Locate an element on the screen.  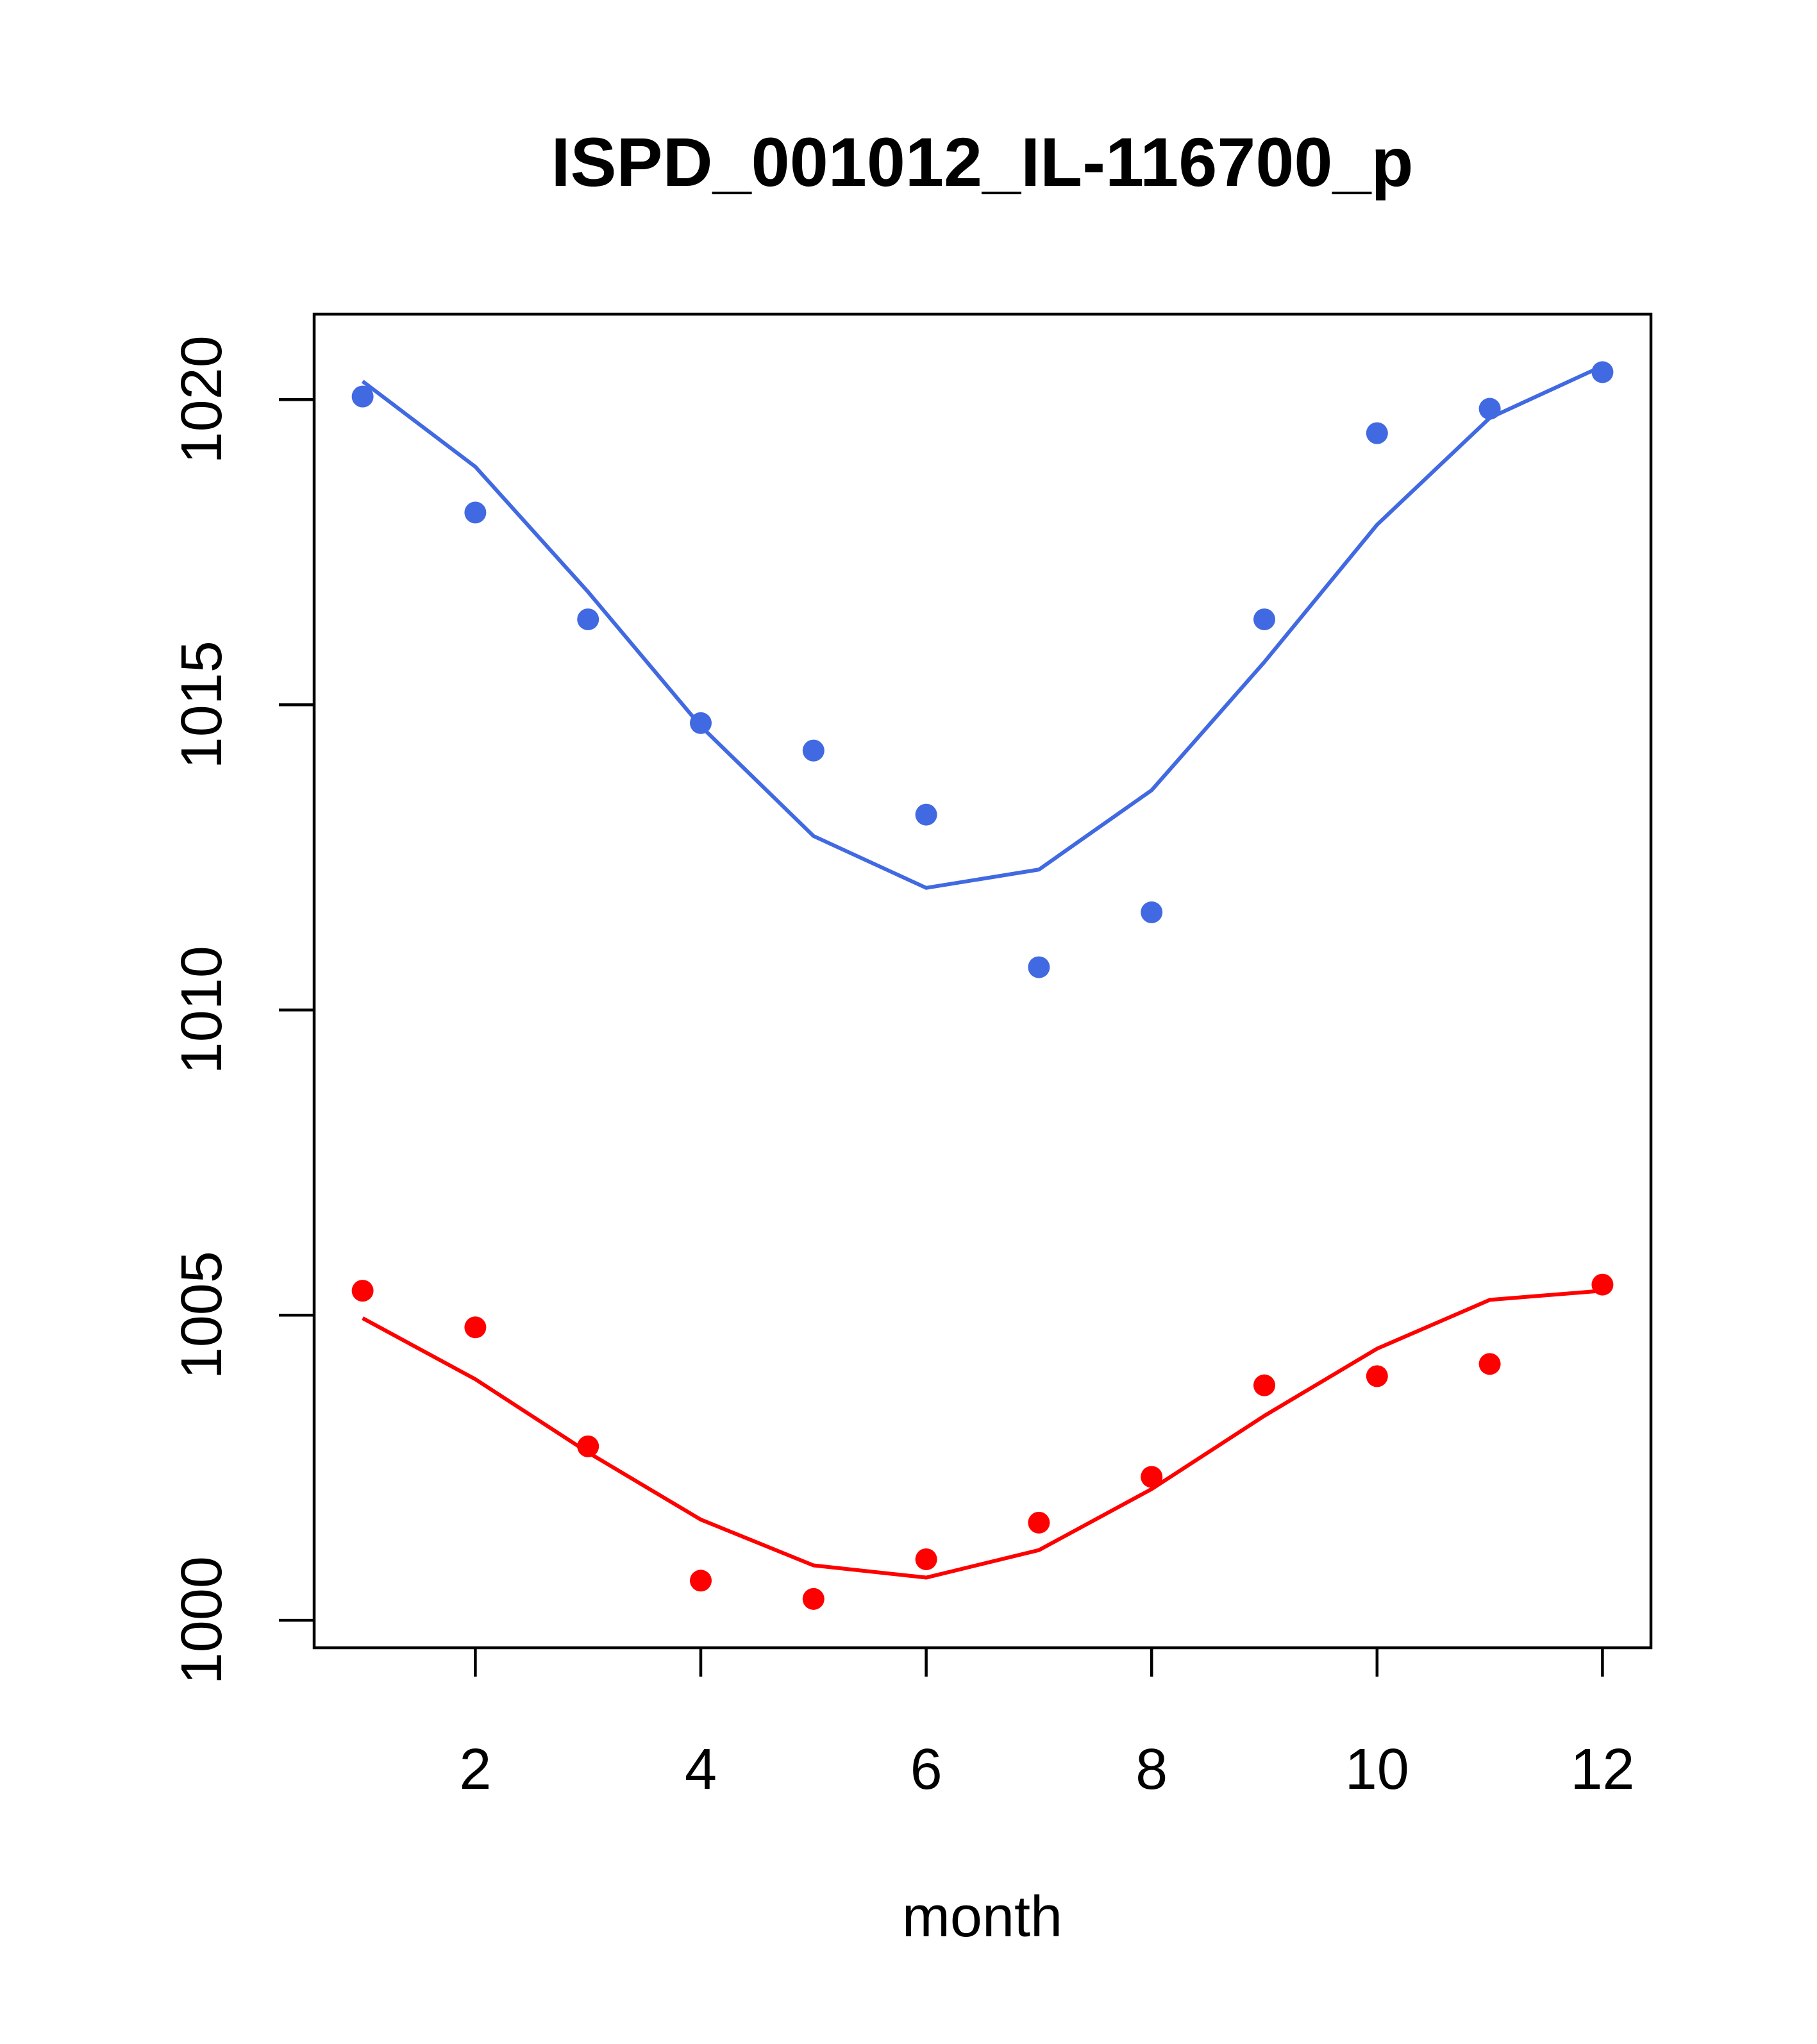
x-tick-label: 4 is located at coordinates (701, 1770).